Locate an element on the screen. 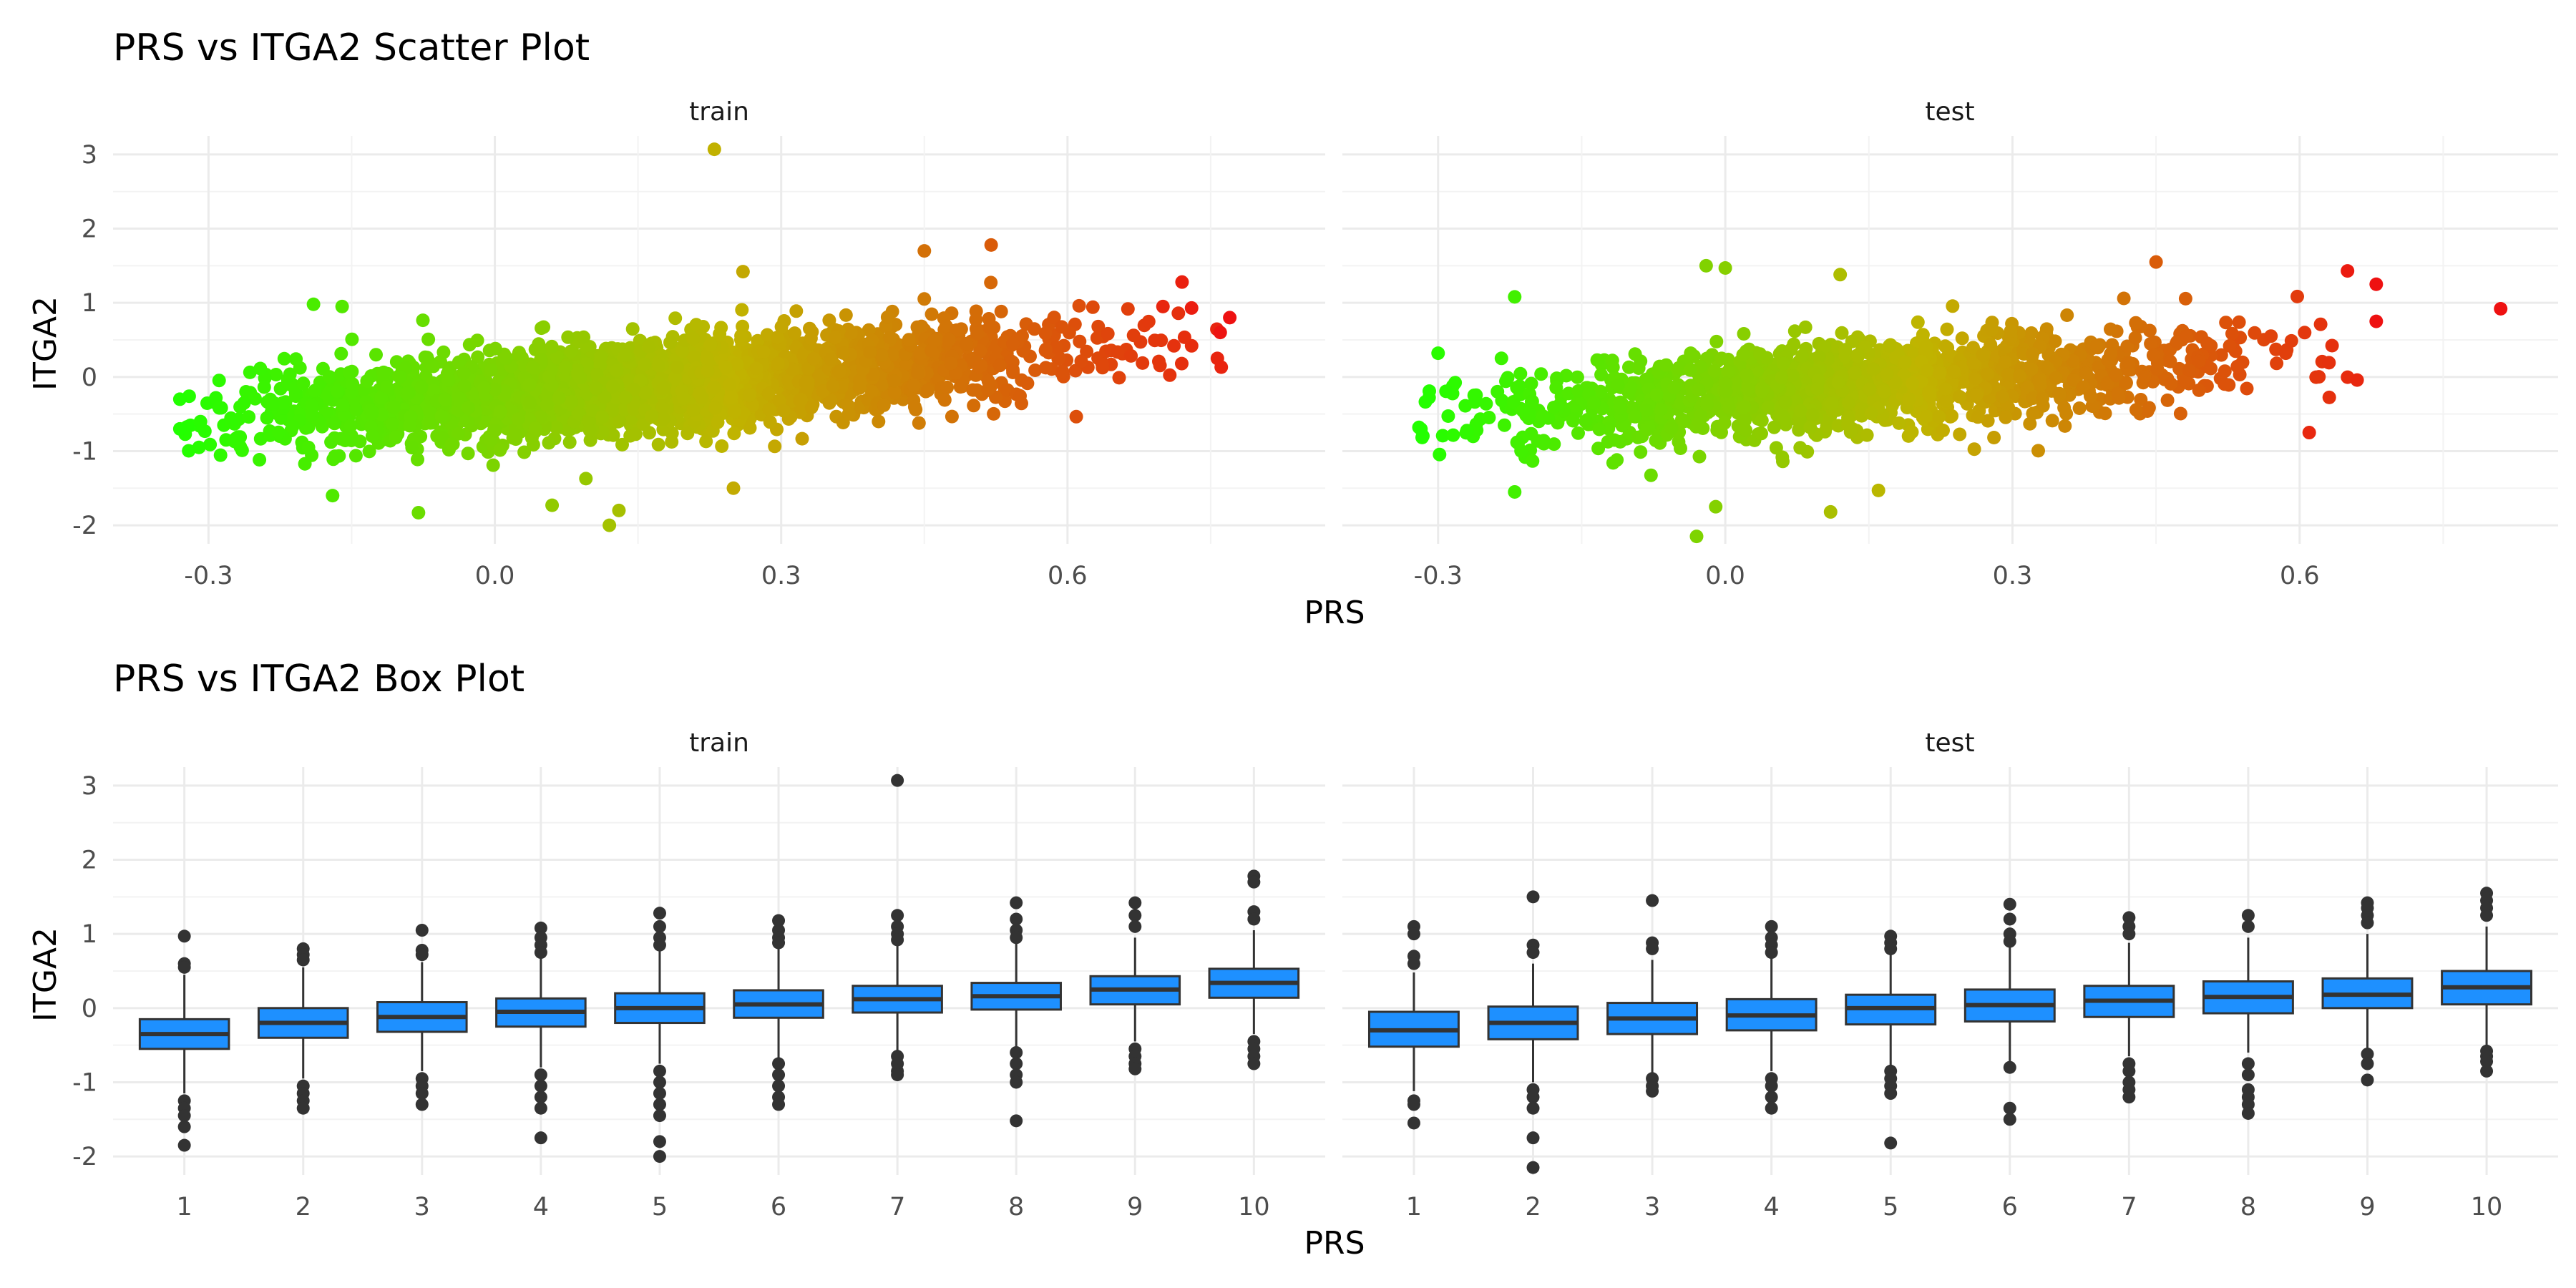 The height and width of the screenshot is (1288, 2576). x-tick-label: 4 is located at coordinates (1772, 1207).